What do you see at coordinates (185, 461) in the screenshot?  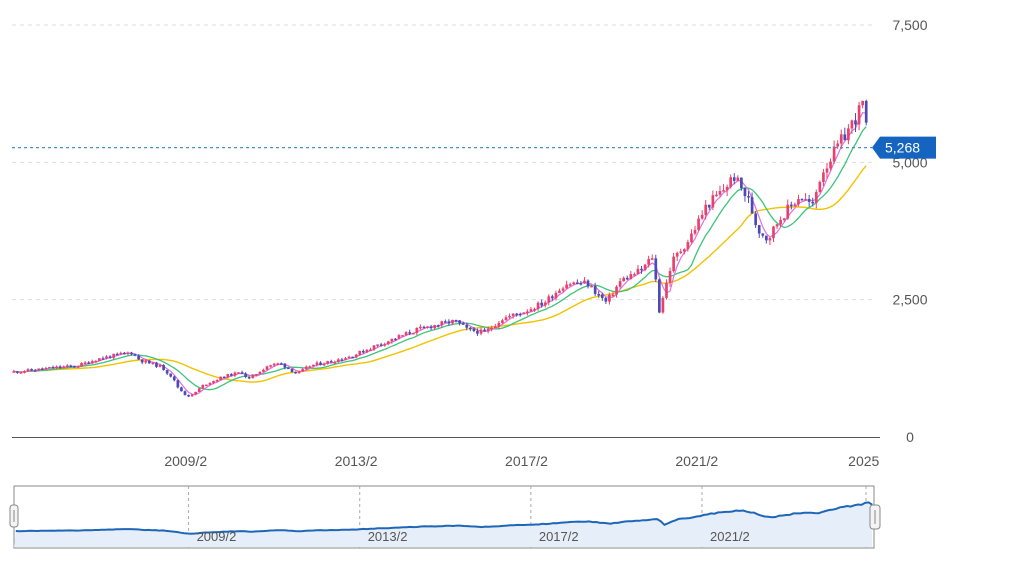 I see `x-tick-label: 2009/2` at bounding box center [185, 461].